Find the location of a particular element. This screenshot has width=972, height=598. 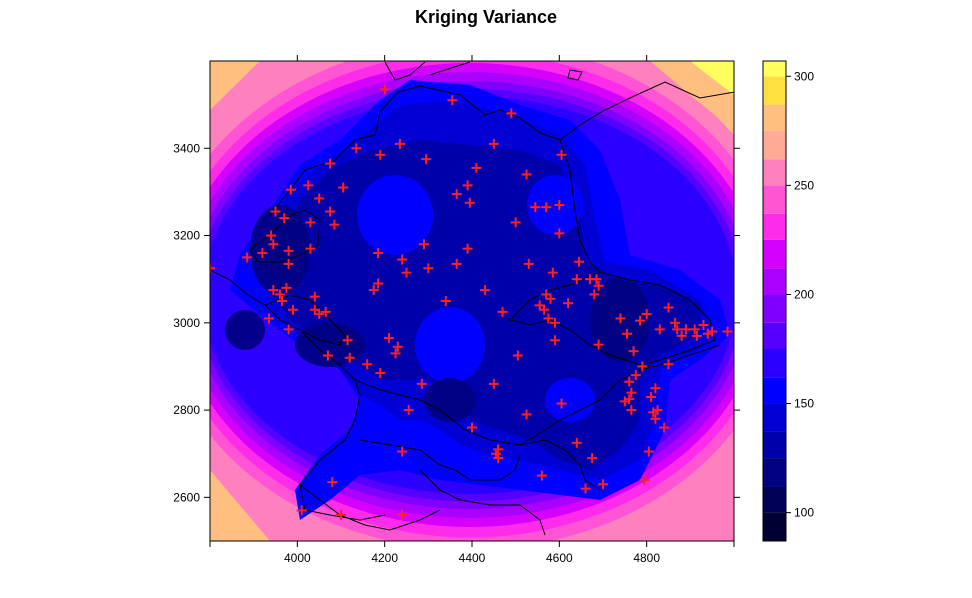

x-tick-label: 4600 is located at coordinates (559, 558).